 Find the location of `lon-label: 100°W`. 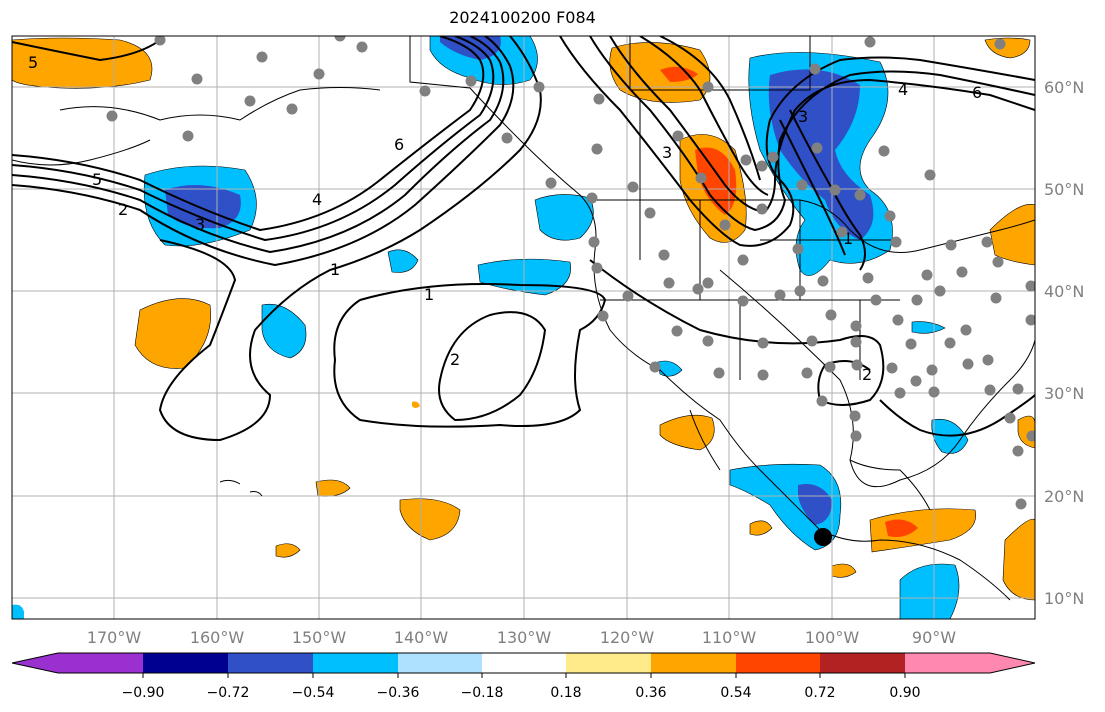

lon-label: 100°W is located at coordinates (832, 637).